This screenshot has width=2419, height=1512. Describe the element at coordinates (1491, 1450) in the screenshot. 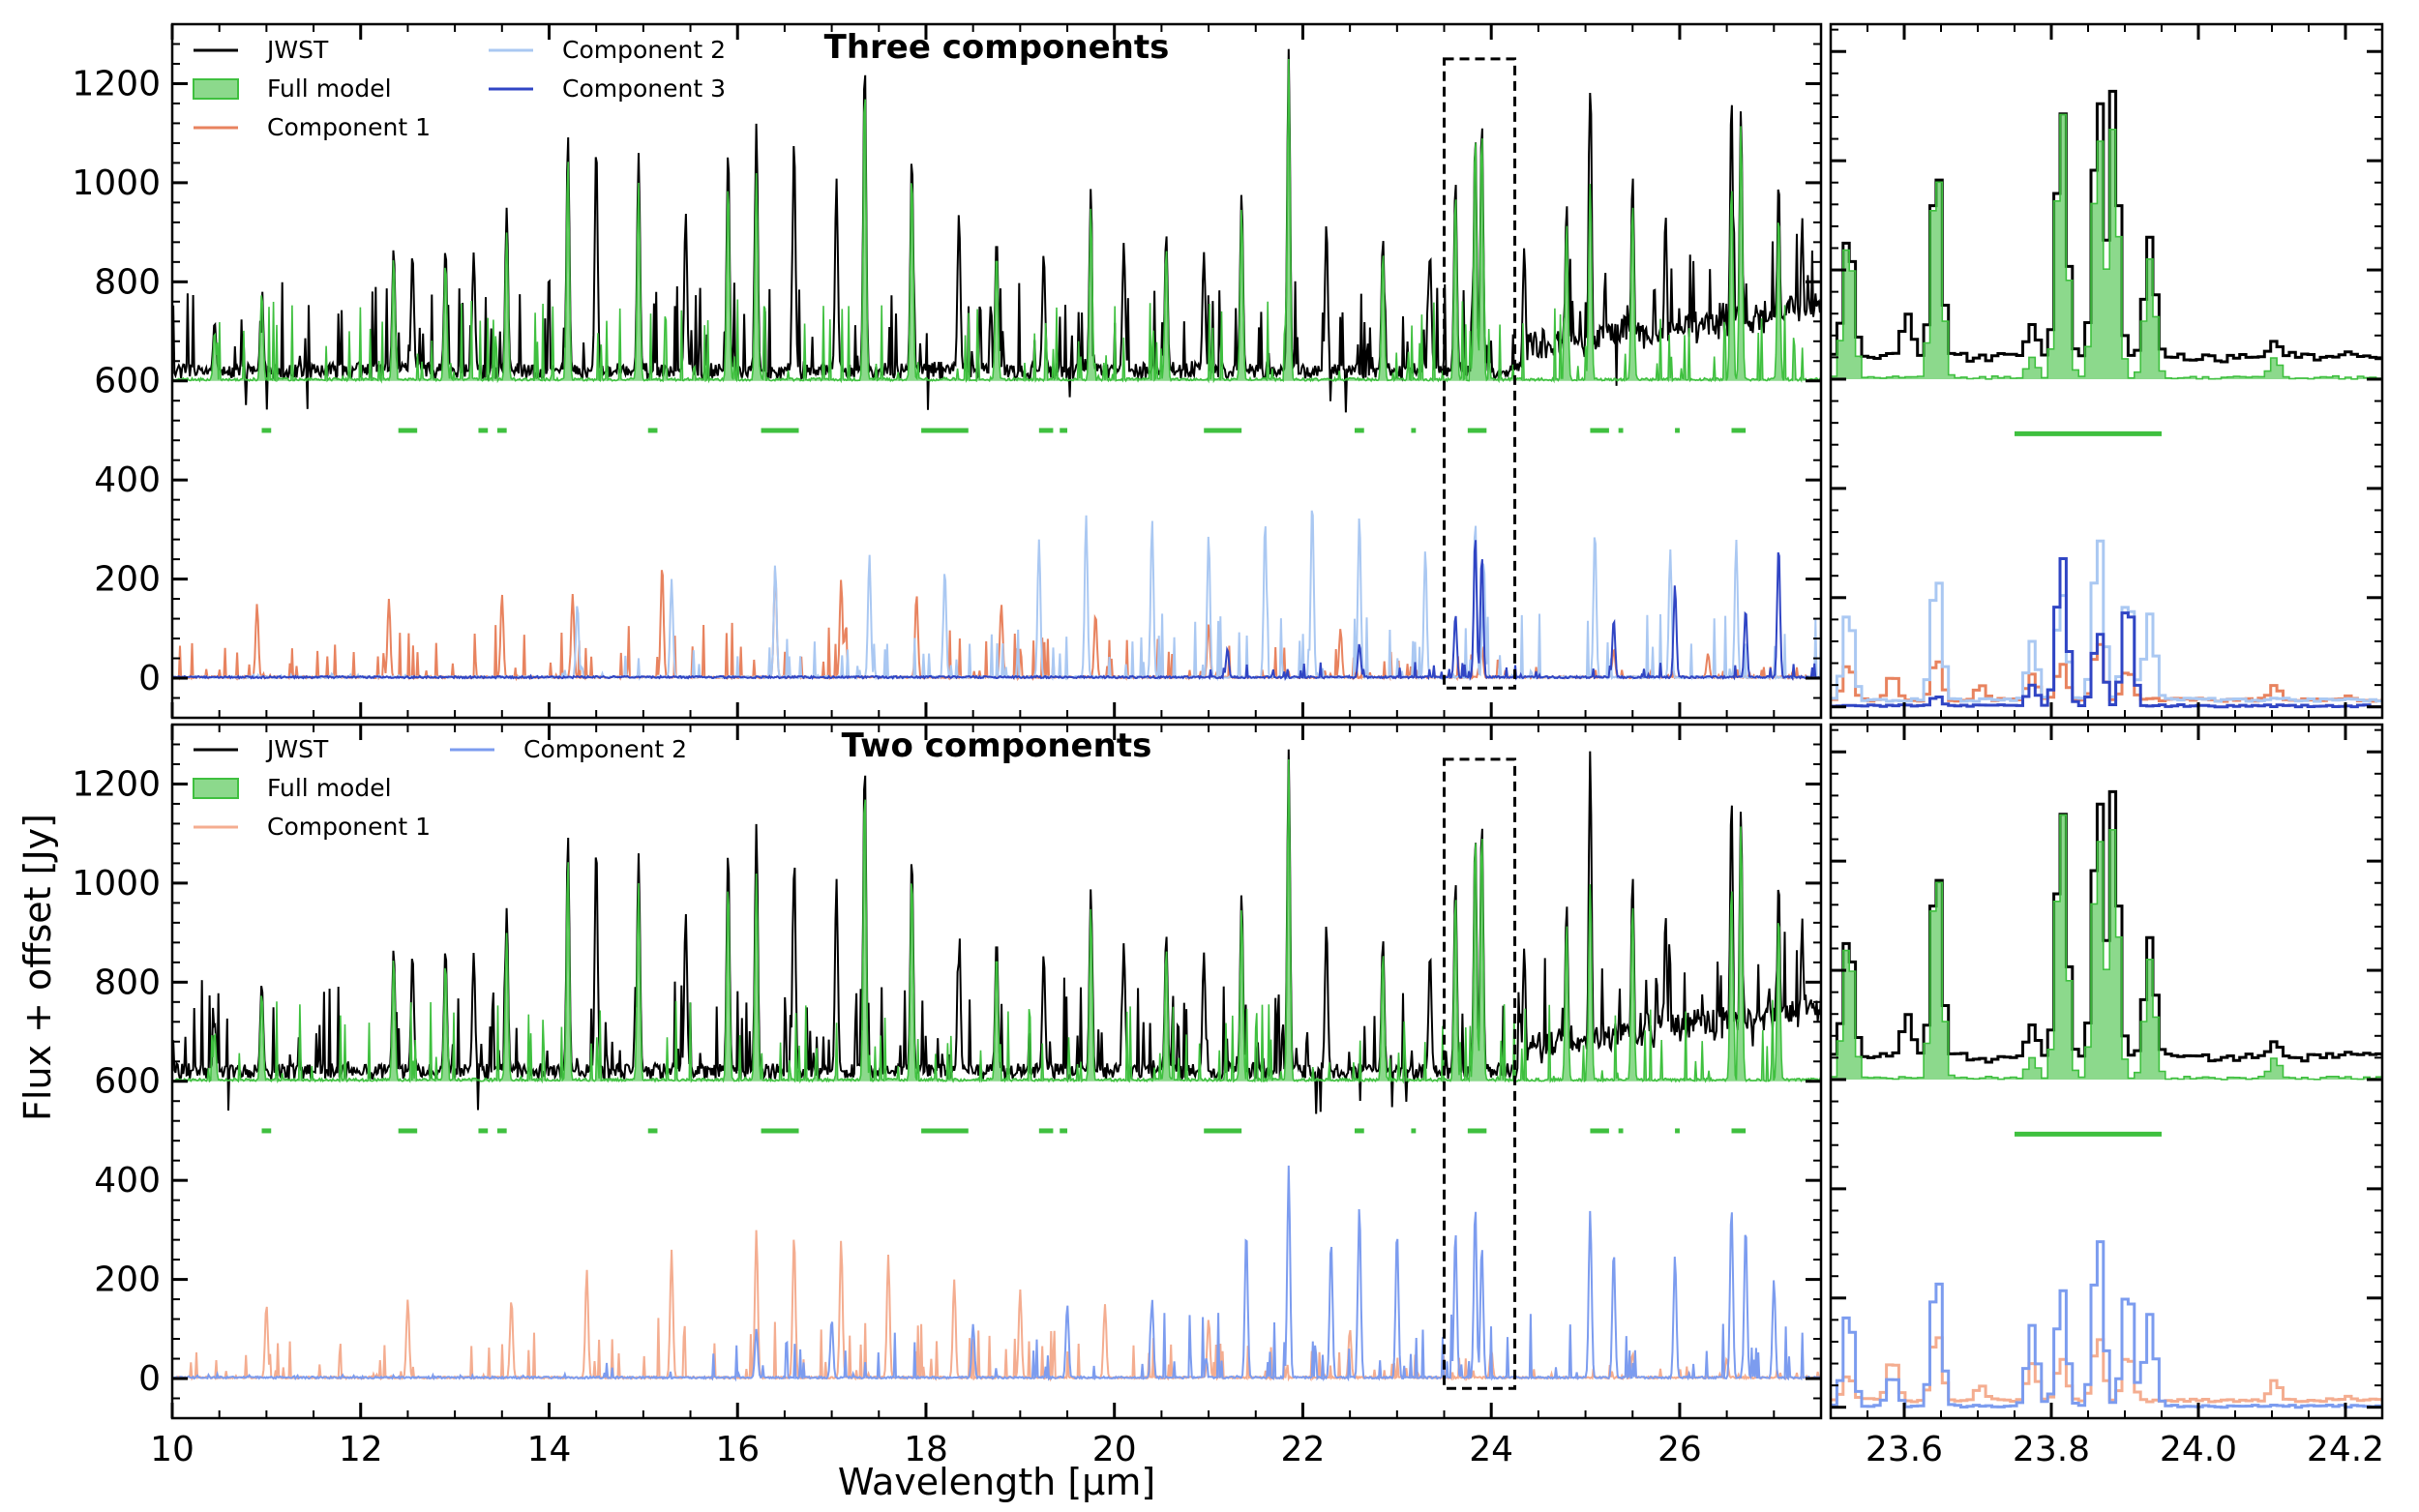

I see `x-tick-label: 24` at that location.